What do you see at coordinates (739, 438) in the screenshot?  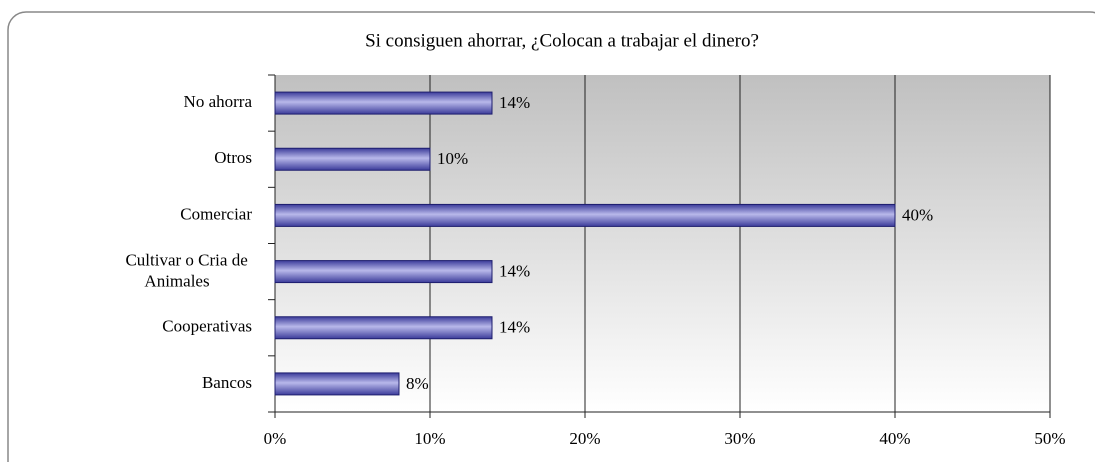 I see `x-tick-label: 30%` at bounding box center [739, 438].